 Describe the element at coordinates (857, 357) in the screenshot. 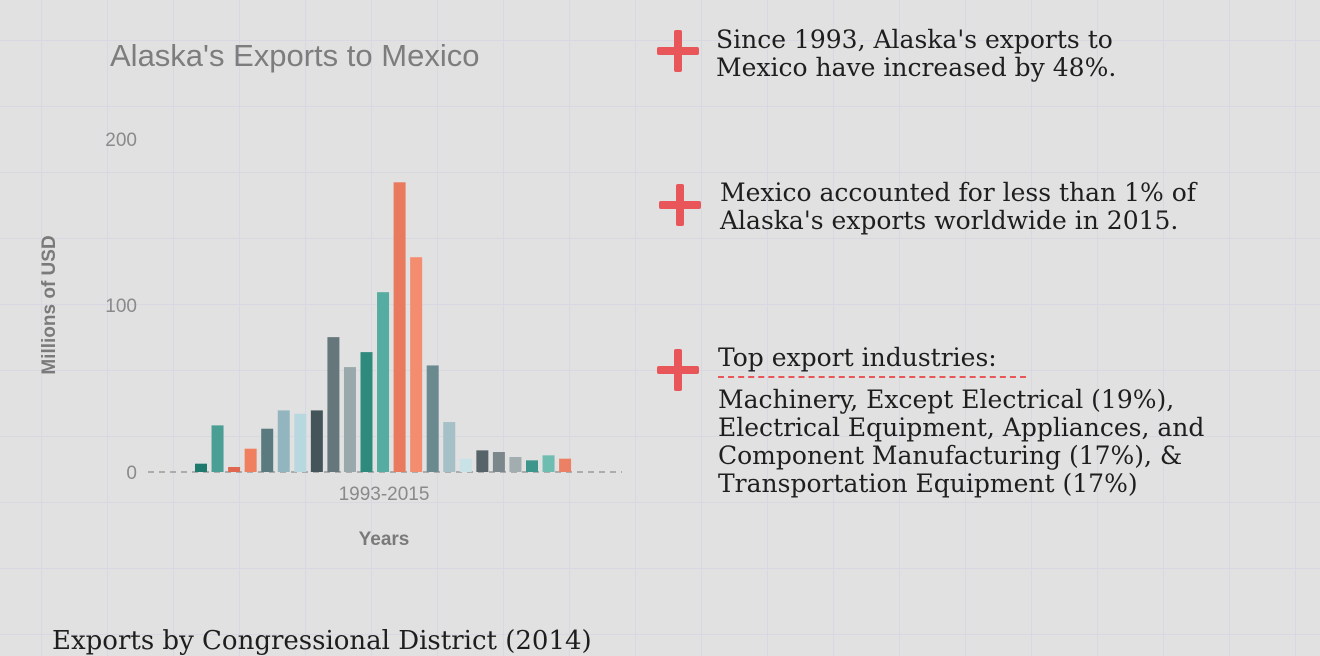

I see `top-industries-heading: Top export industries:` at that location.